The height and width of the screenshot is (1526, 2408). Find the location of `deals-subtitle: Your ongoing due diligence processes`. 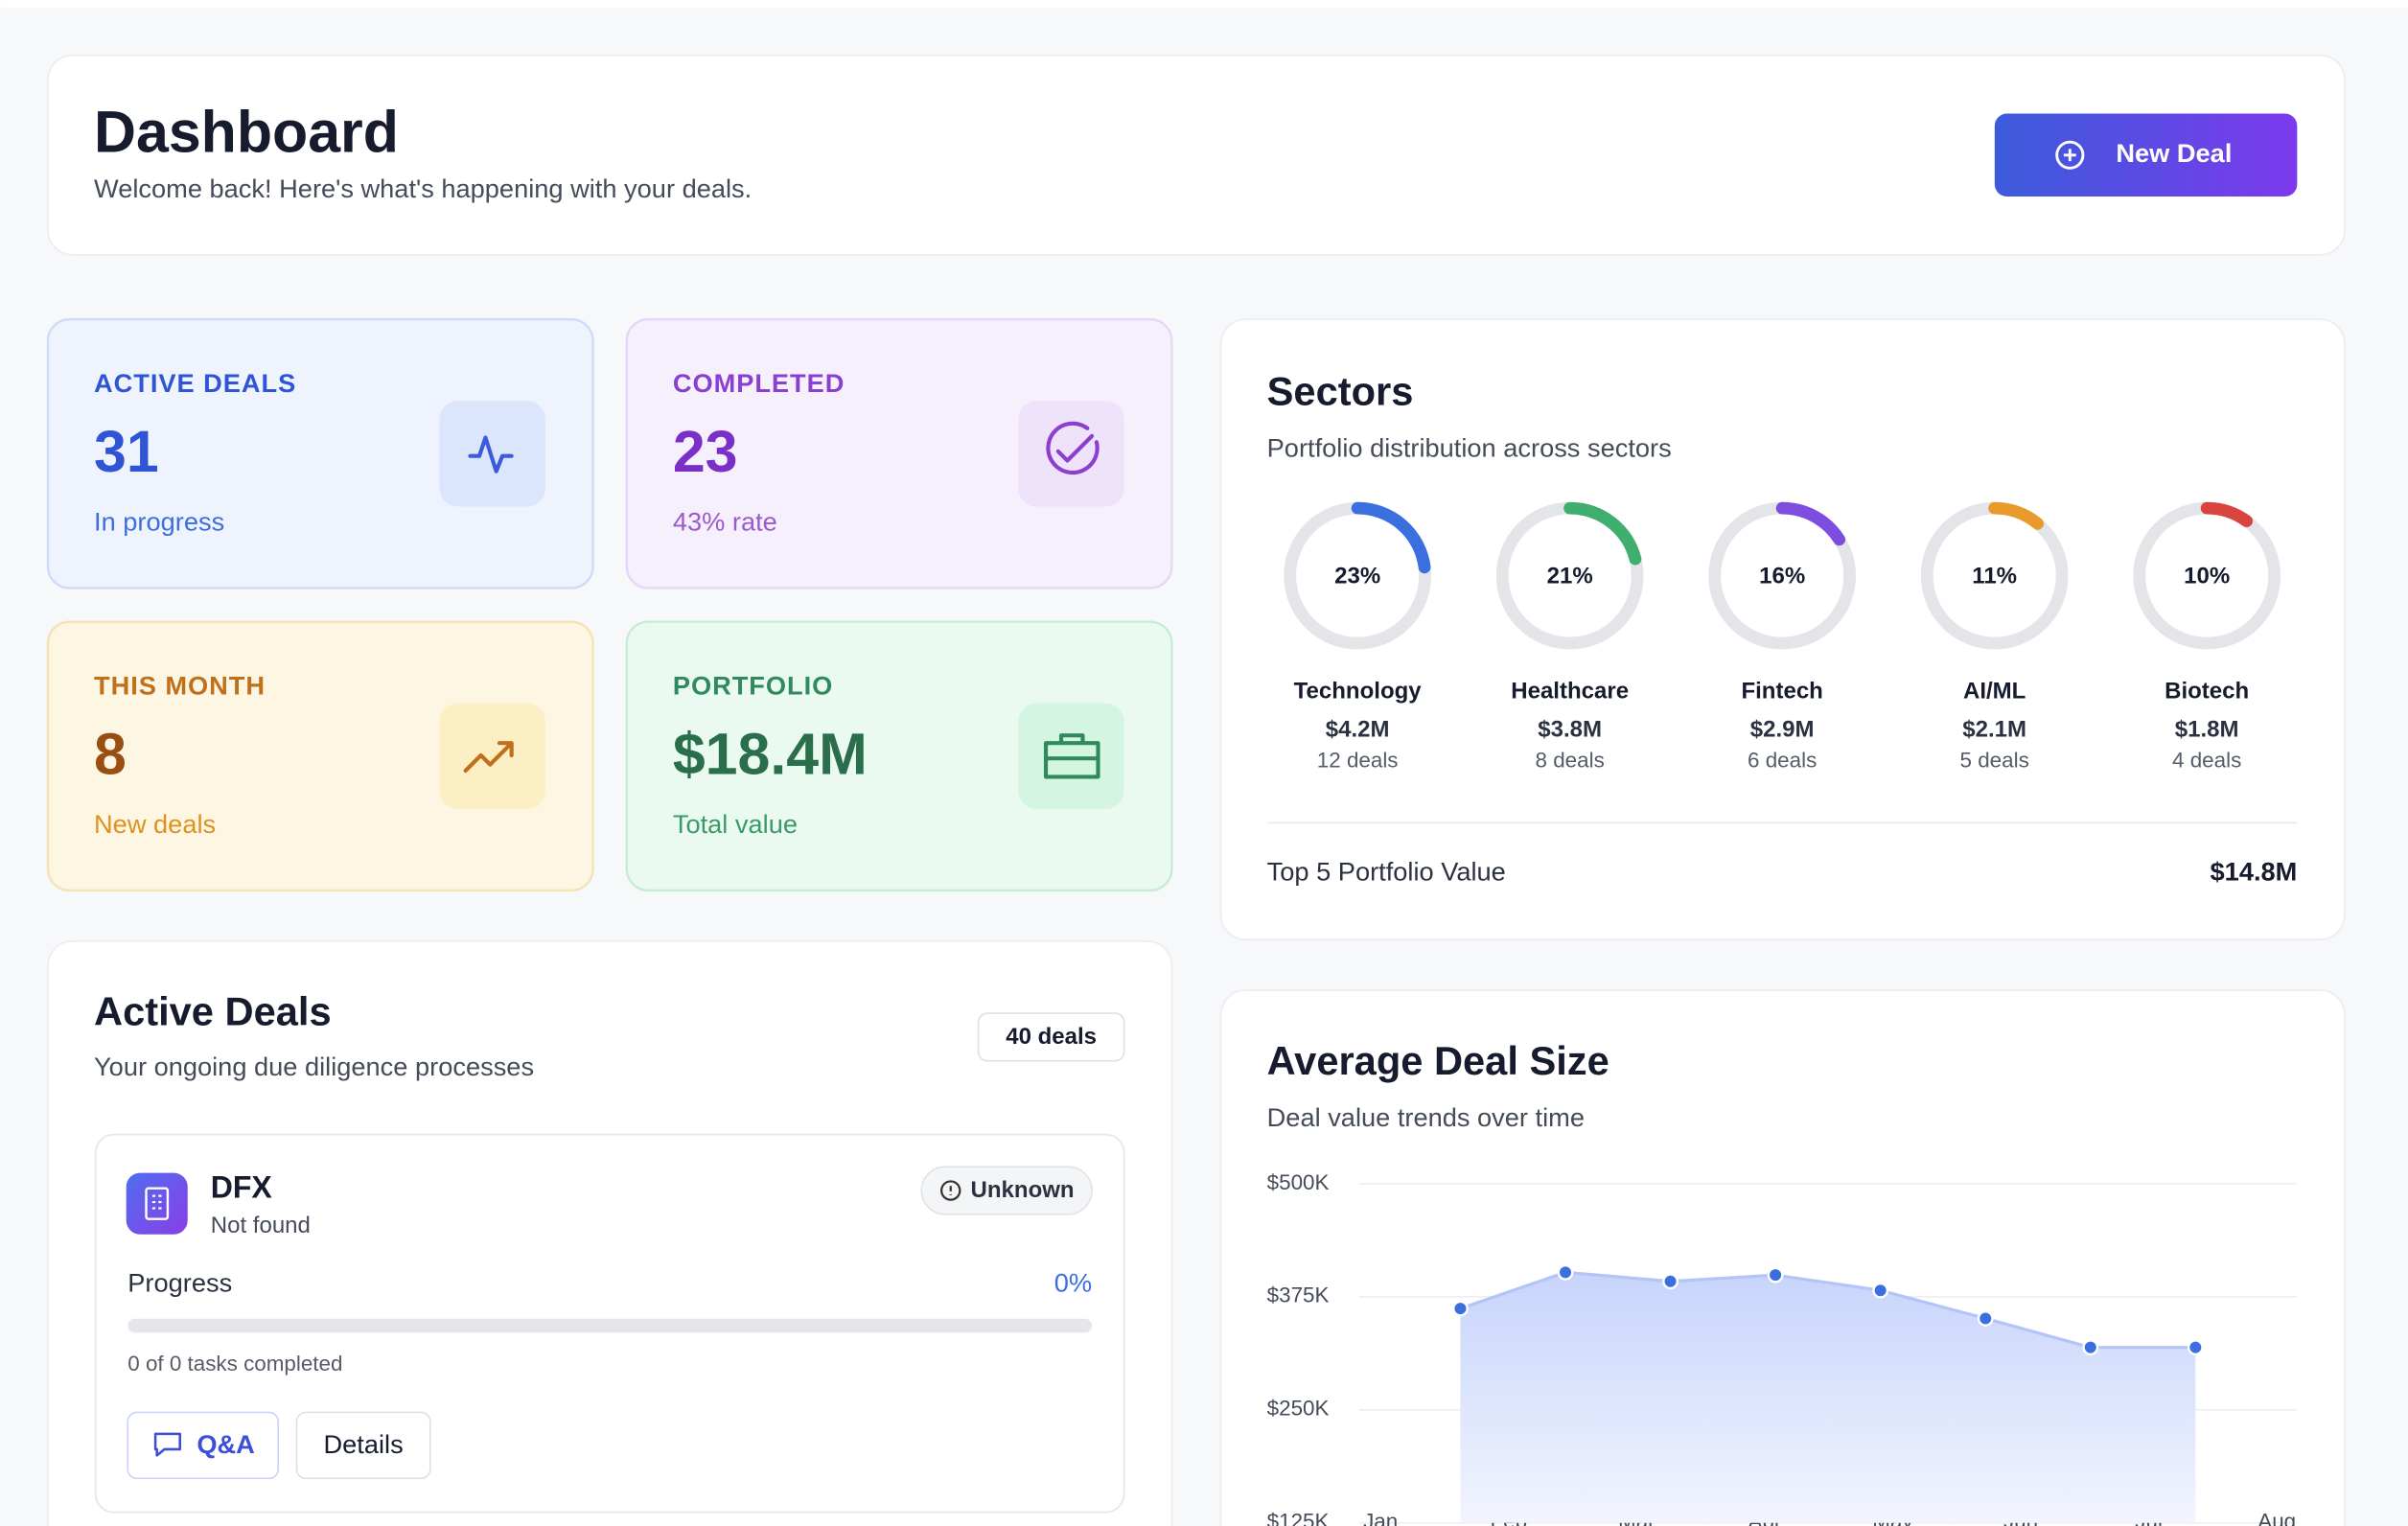

deals-subtitle: Your ongoing due diligence processes is located at coordinates (314, 1066).